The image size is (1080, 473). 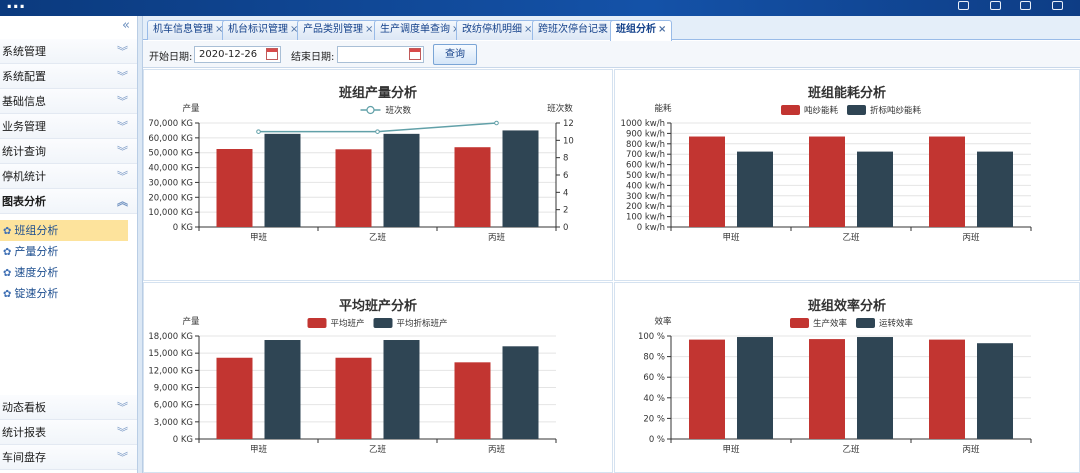 I want to click on sidebar-item-0: 系统管理 ︾, so click(x=68, y=51).